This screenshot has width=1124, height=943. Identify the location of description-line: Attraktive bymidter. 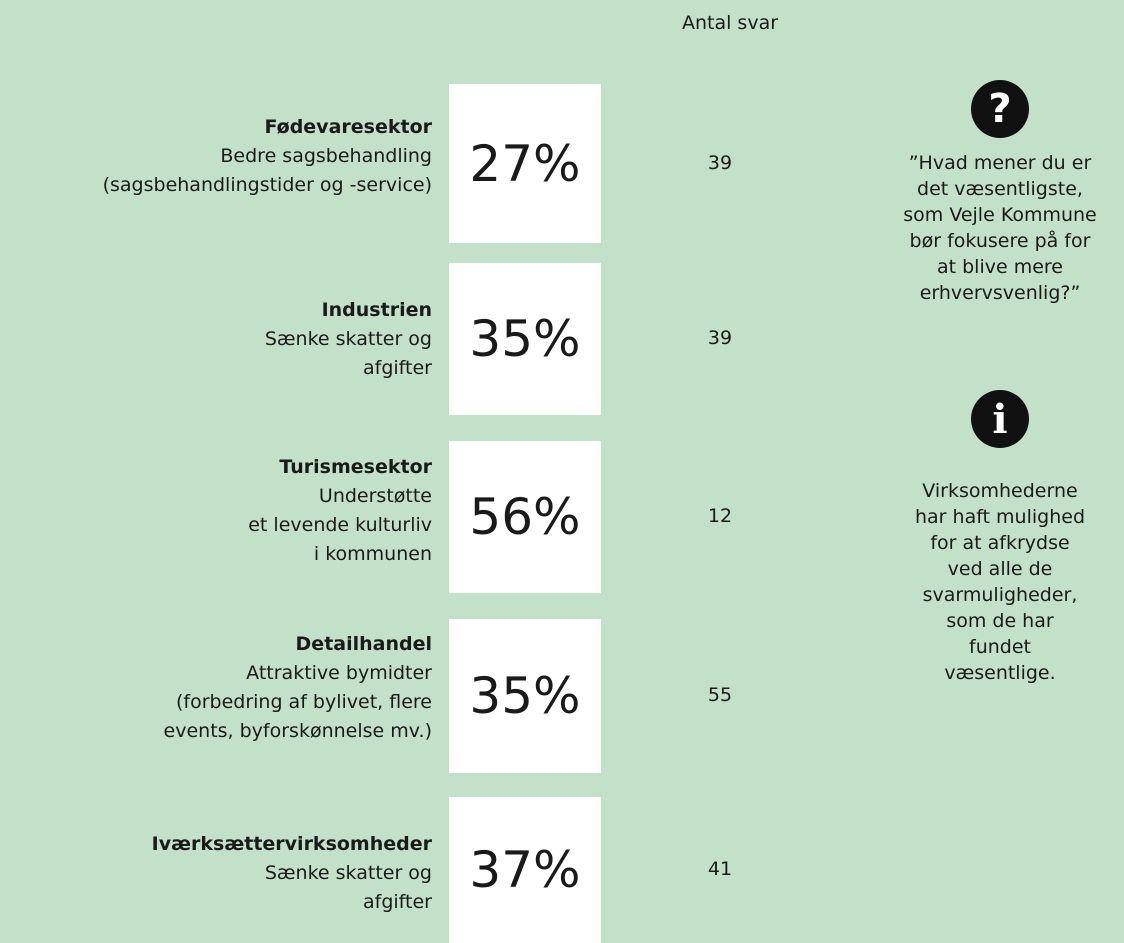
(339, 673).